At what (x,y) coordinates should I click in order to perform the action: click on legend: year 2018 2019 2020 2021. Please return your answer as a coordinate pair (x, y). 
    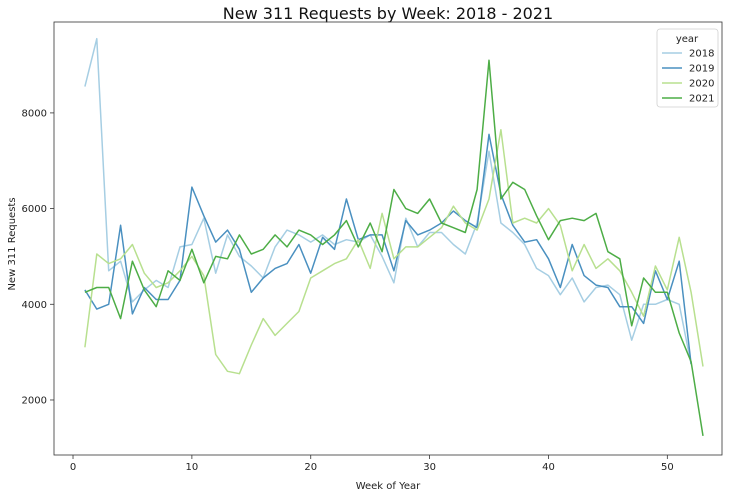
    Looking at the image, I should click on (687, 68).